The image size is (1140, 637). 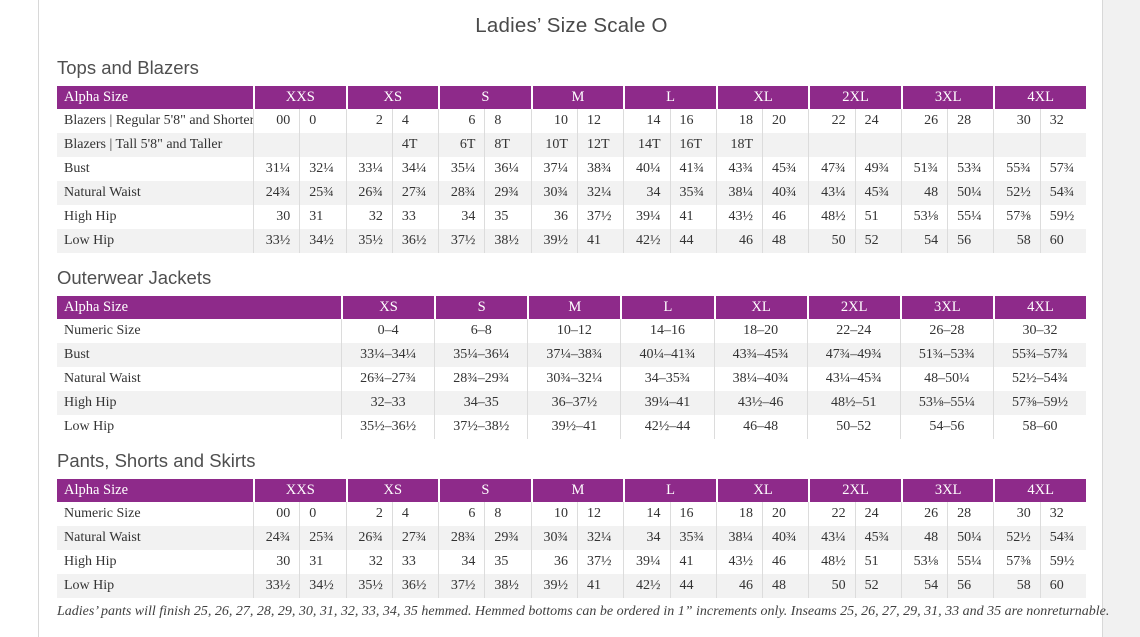 What do you see at coordinates (322, 586) in the screenshot?
I see `size-value-cell: 34½` at bounding box center [322, 586].